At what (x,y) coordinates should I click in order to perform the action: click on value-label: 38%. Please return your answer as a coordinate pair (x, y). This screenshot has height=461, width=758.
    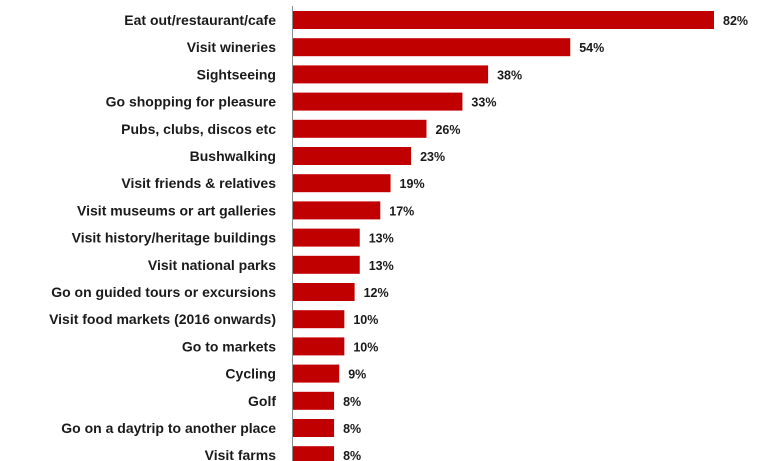
    Looking at the image, I should click on (509, 75).